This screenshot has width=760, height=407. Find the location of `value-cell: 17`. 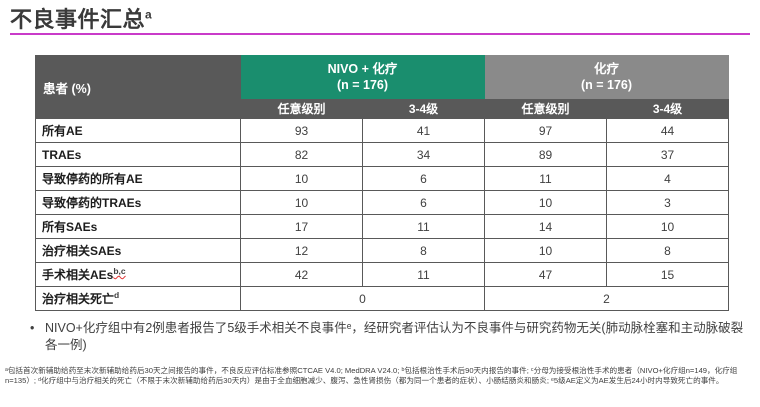

value-cell: 17 is located at coordinates (301, 226).